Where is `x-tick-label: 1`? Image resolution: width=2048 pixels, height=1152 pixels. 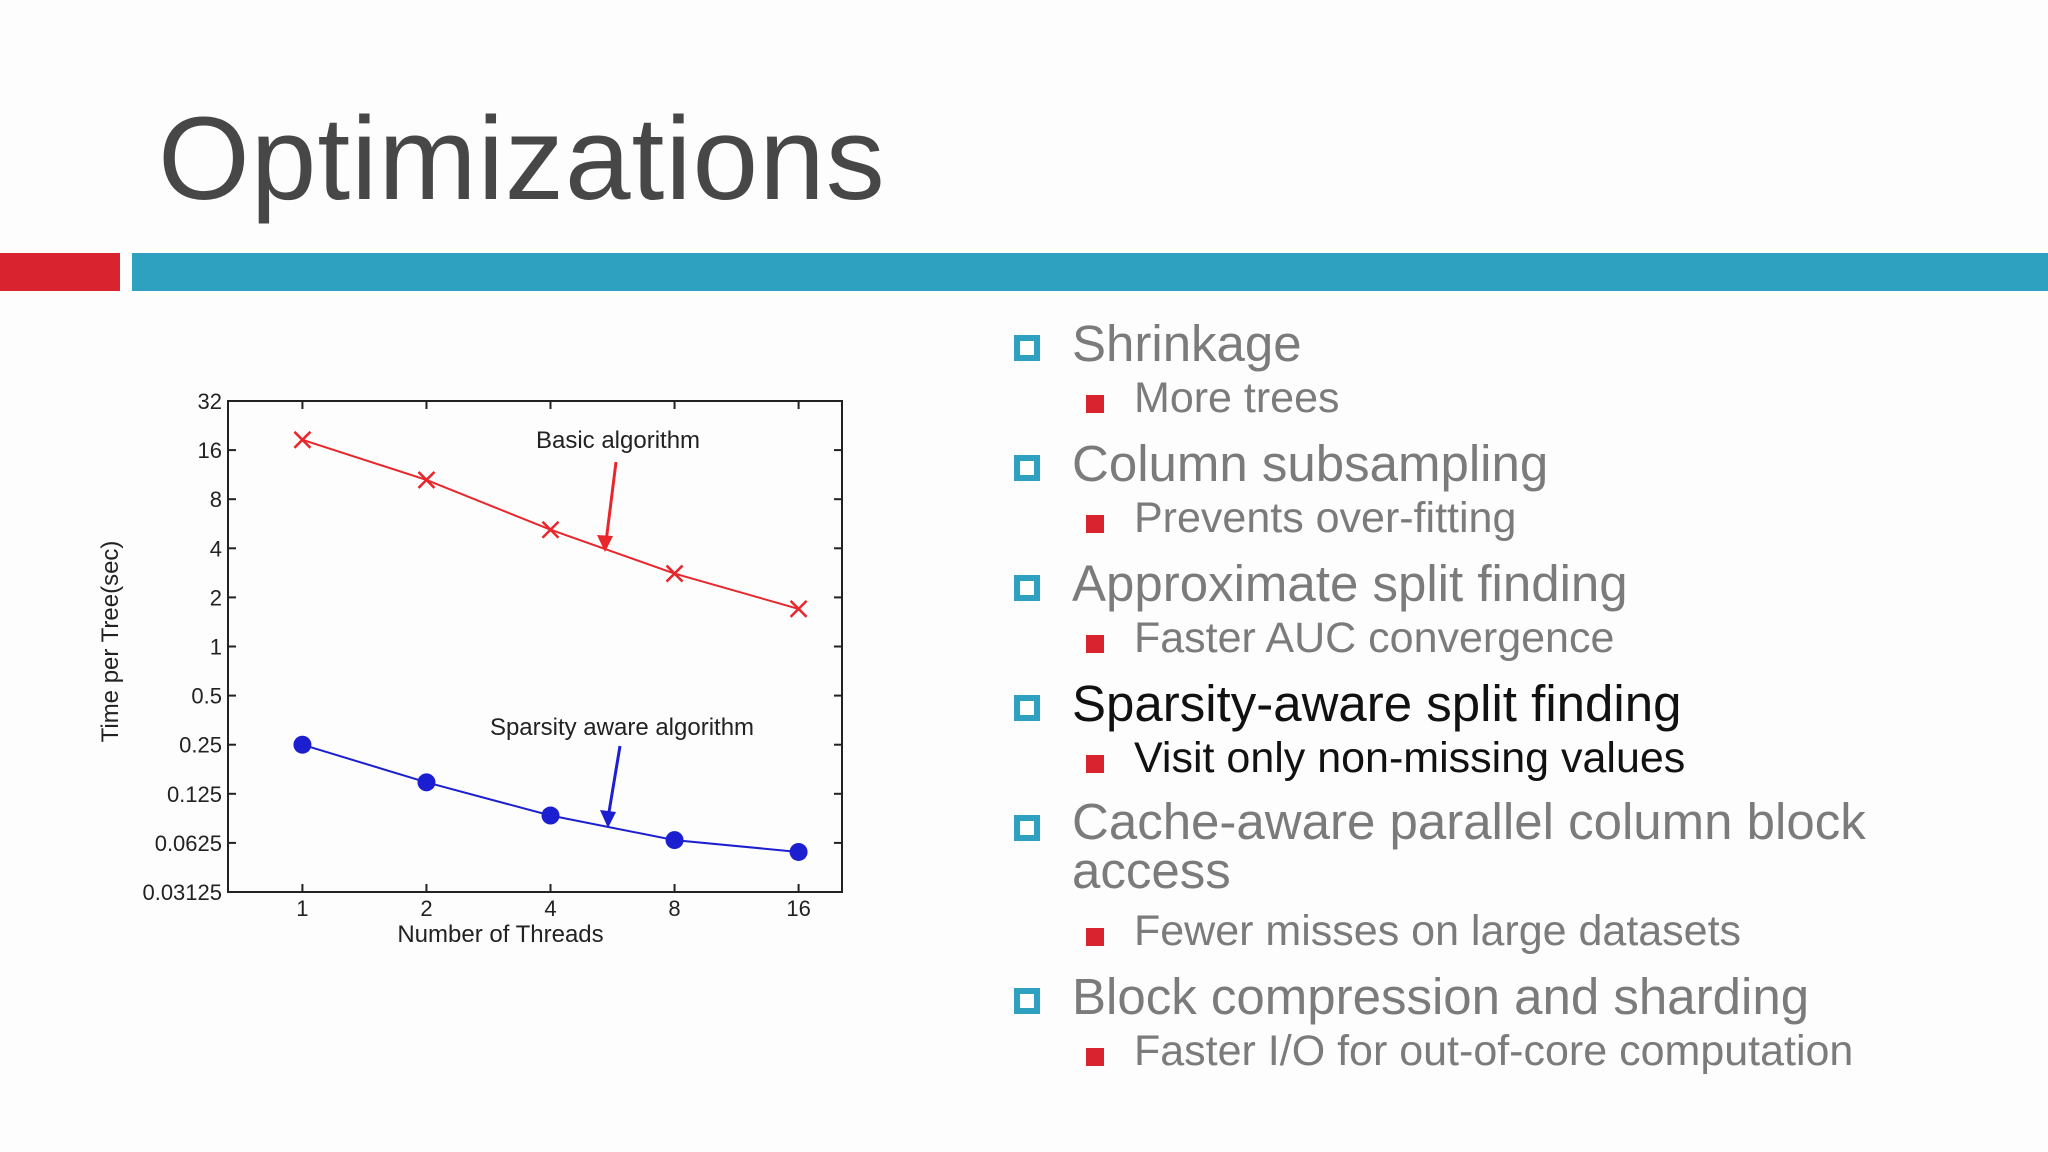
x-tick-label: 1 is located at coordinates (302, 908).